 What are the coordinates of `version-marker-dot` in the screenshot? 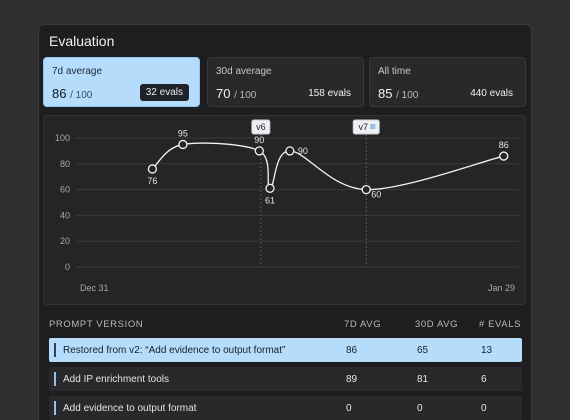 It's located at (373, 126).